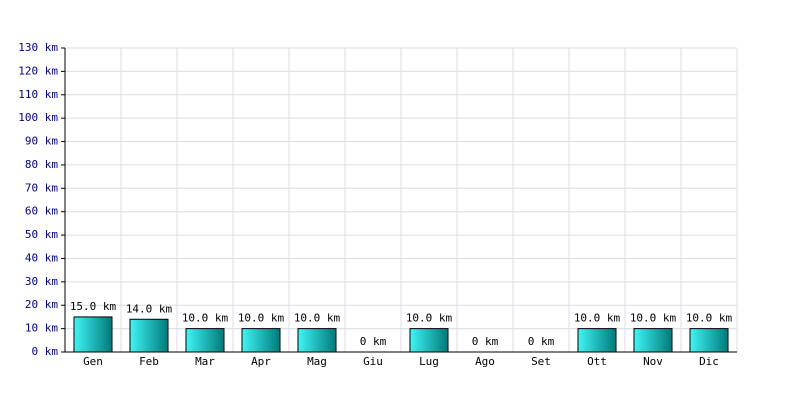 The height and width of the screenshot is (400, 800). What do you see at coordinates (541, 361) in the screenshot?
I see `x-tick-label: Set` at bounding box center [541, 361].